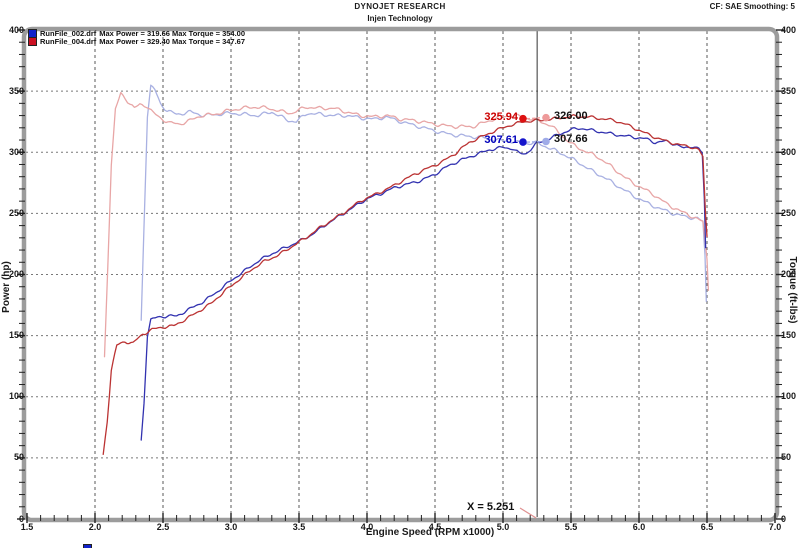  Describe the element at coordinates (789, 396) in the screenshot. I see `y-tick-label-right: 100` at that location.